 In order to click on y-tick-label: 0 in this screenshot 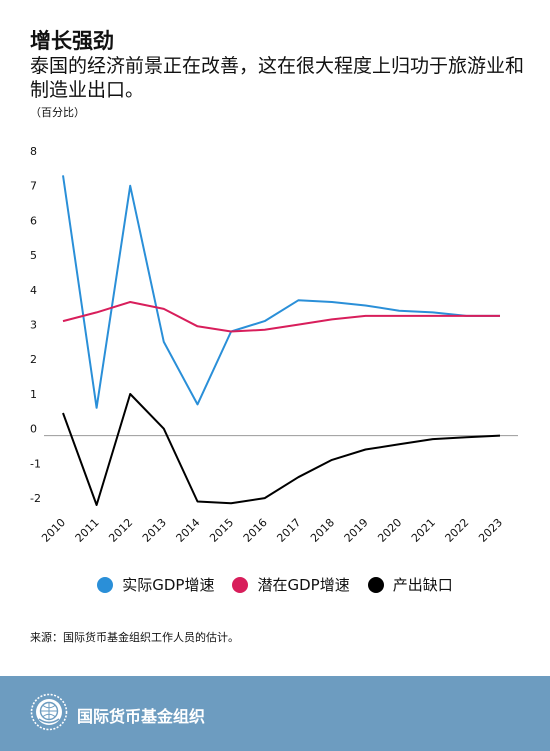, I will do `click(33, 429)`.